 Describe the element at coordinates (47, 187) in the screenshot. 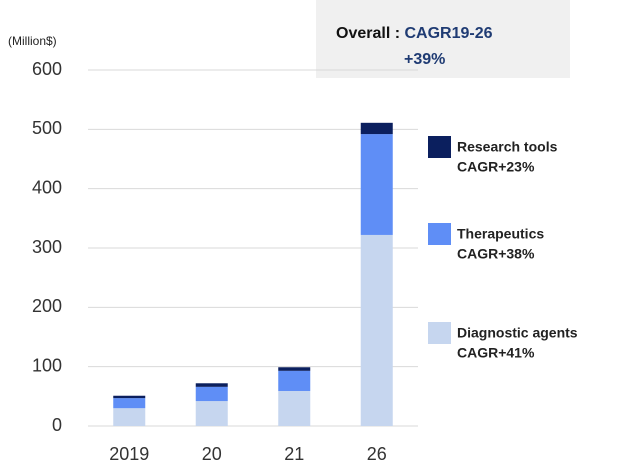

I see `y-tick-label: 400` at that location.